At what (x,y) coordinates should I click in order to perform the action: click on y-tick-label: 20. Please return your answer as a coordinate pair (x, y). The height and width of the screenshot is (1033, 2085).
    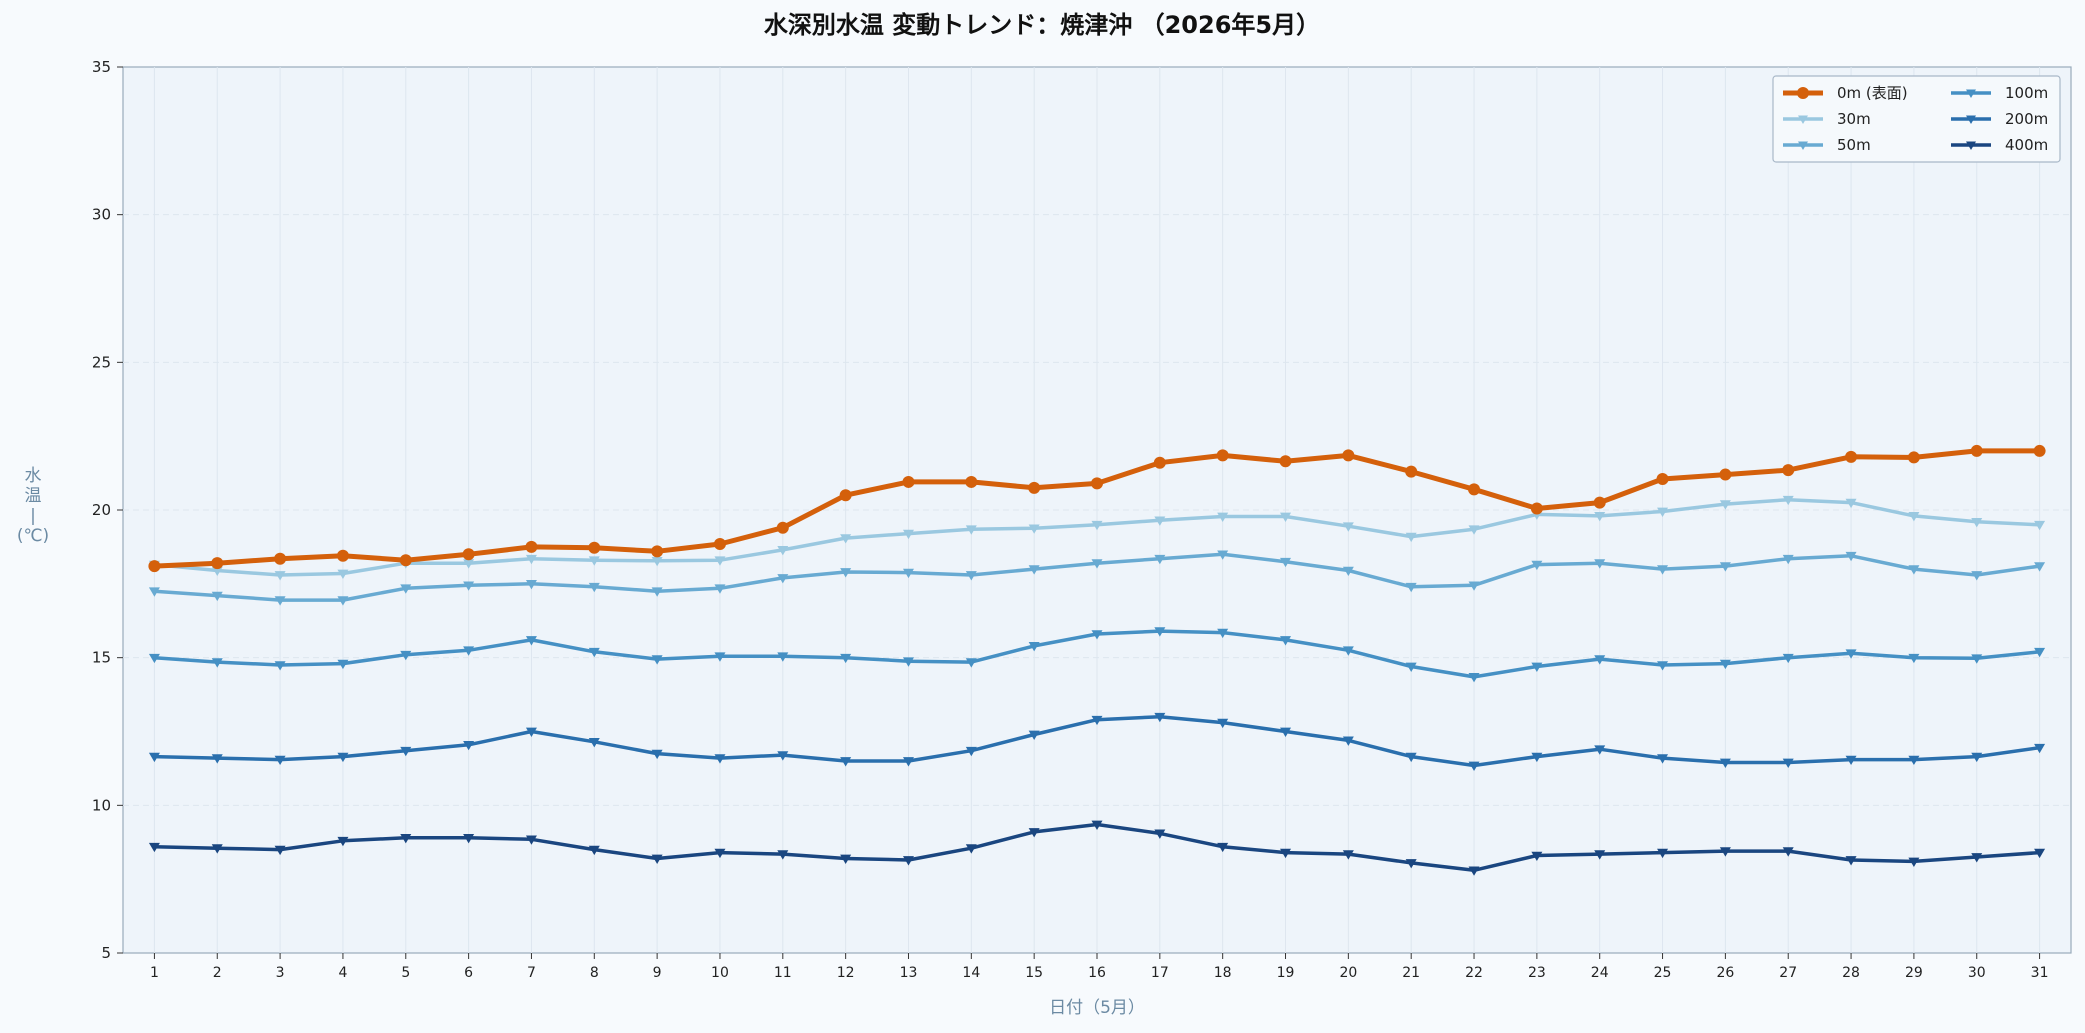
    Looking at the image, I should click on (101, 510).